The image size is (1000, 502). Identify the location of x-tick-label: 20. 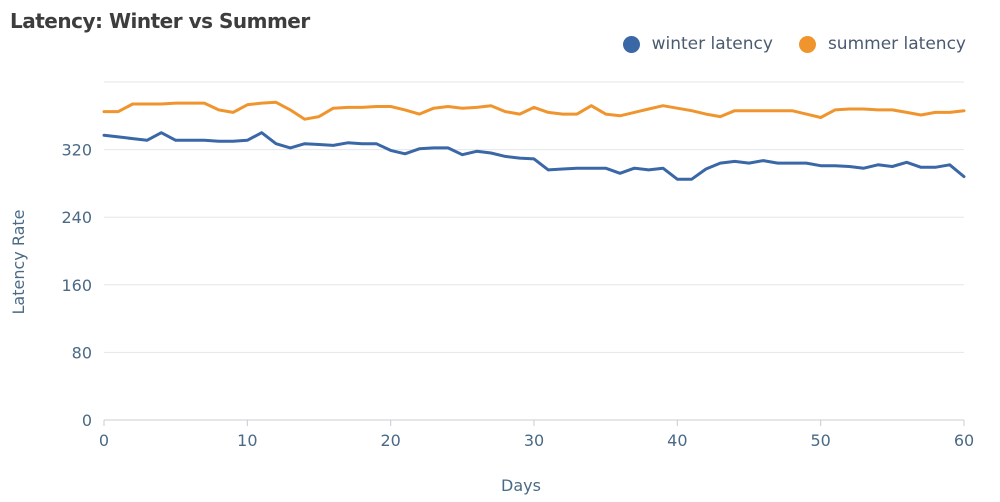
(390, 440).